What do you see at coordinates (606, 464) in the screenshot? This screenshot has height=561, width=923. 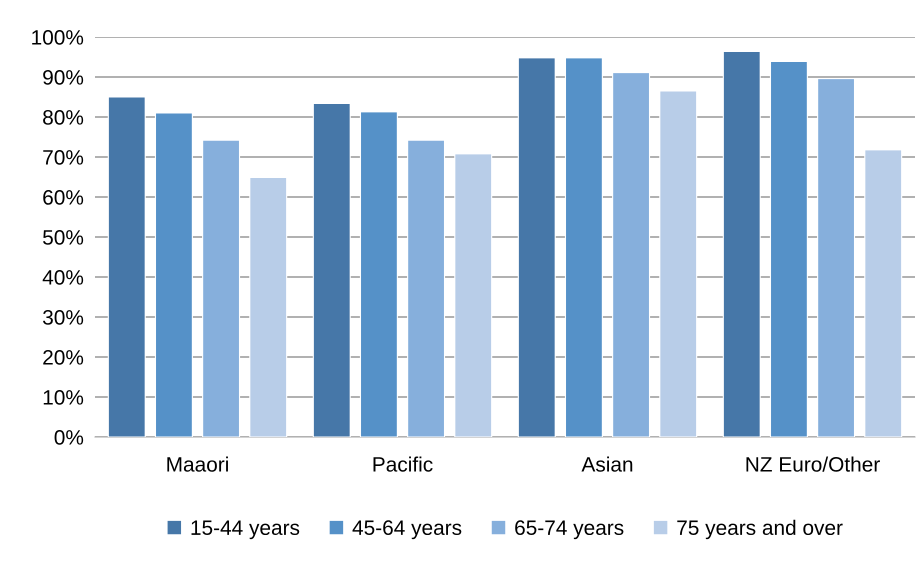 I see `x-tick-label: Asian` at bounding box center [606, 464].